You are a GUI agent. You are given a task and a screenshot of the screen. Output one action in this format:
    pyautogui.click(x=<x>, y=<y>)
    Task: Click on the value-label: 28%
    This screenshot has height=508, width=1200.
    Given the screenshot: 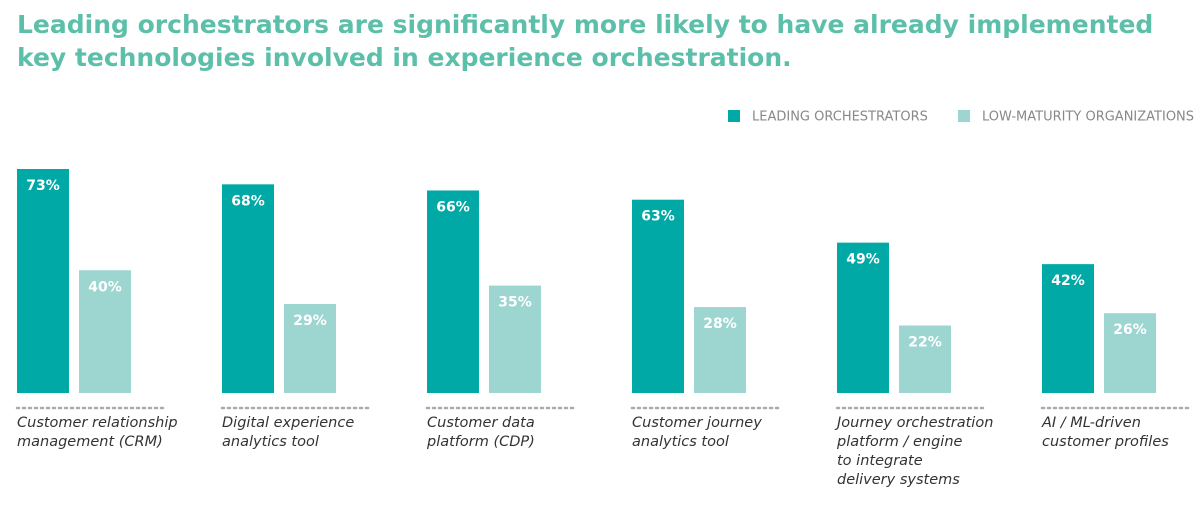 What is the action you would take?
    pyautogui.click(x=720, y=324)
    